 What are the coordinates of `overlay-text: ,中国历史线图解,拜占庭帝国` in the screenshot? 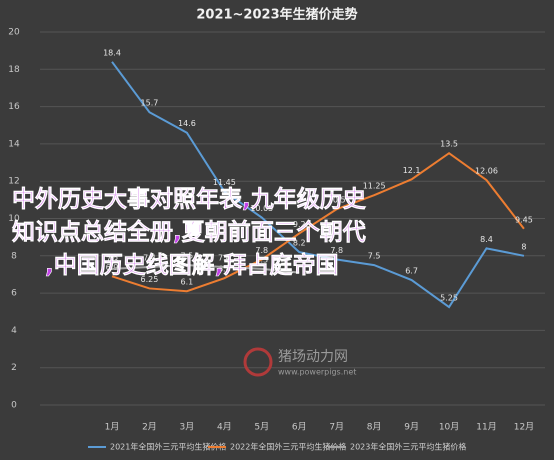 It's located at (191, 265).